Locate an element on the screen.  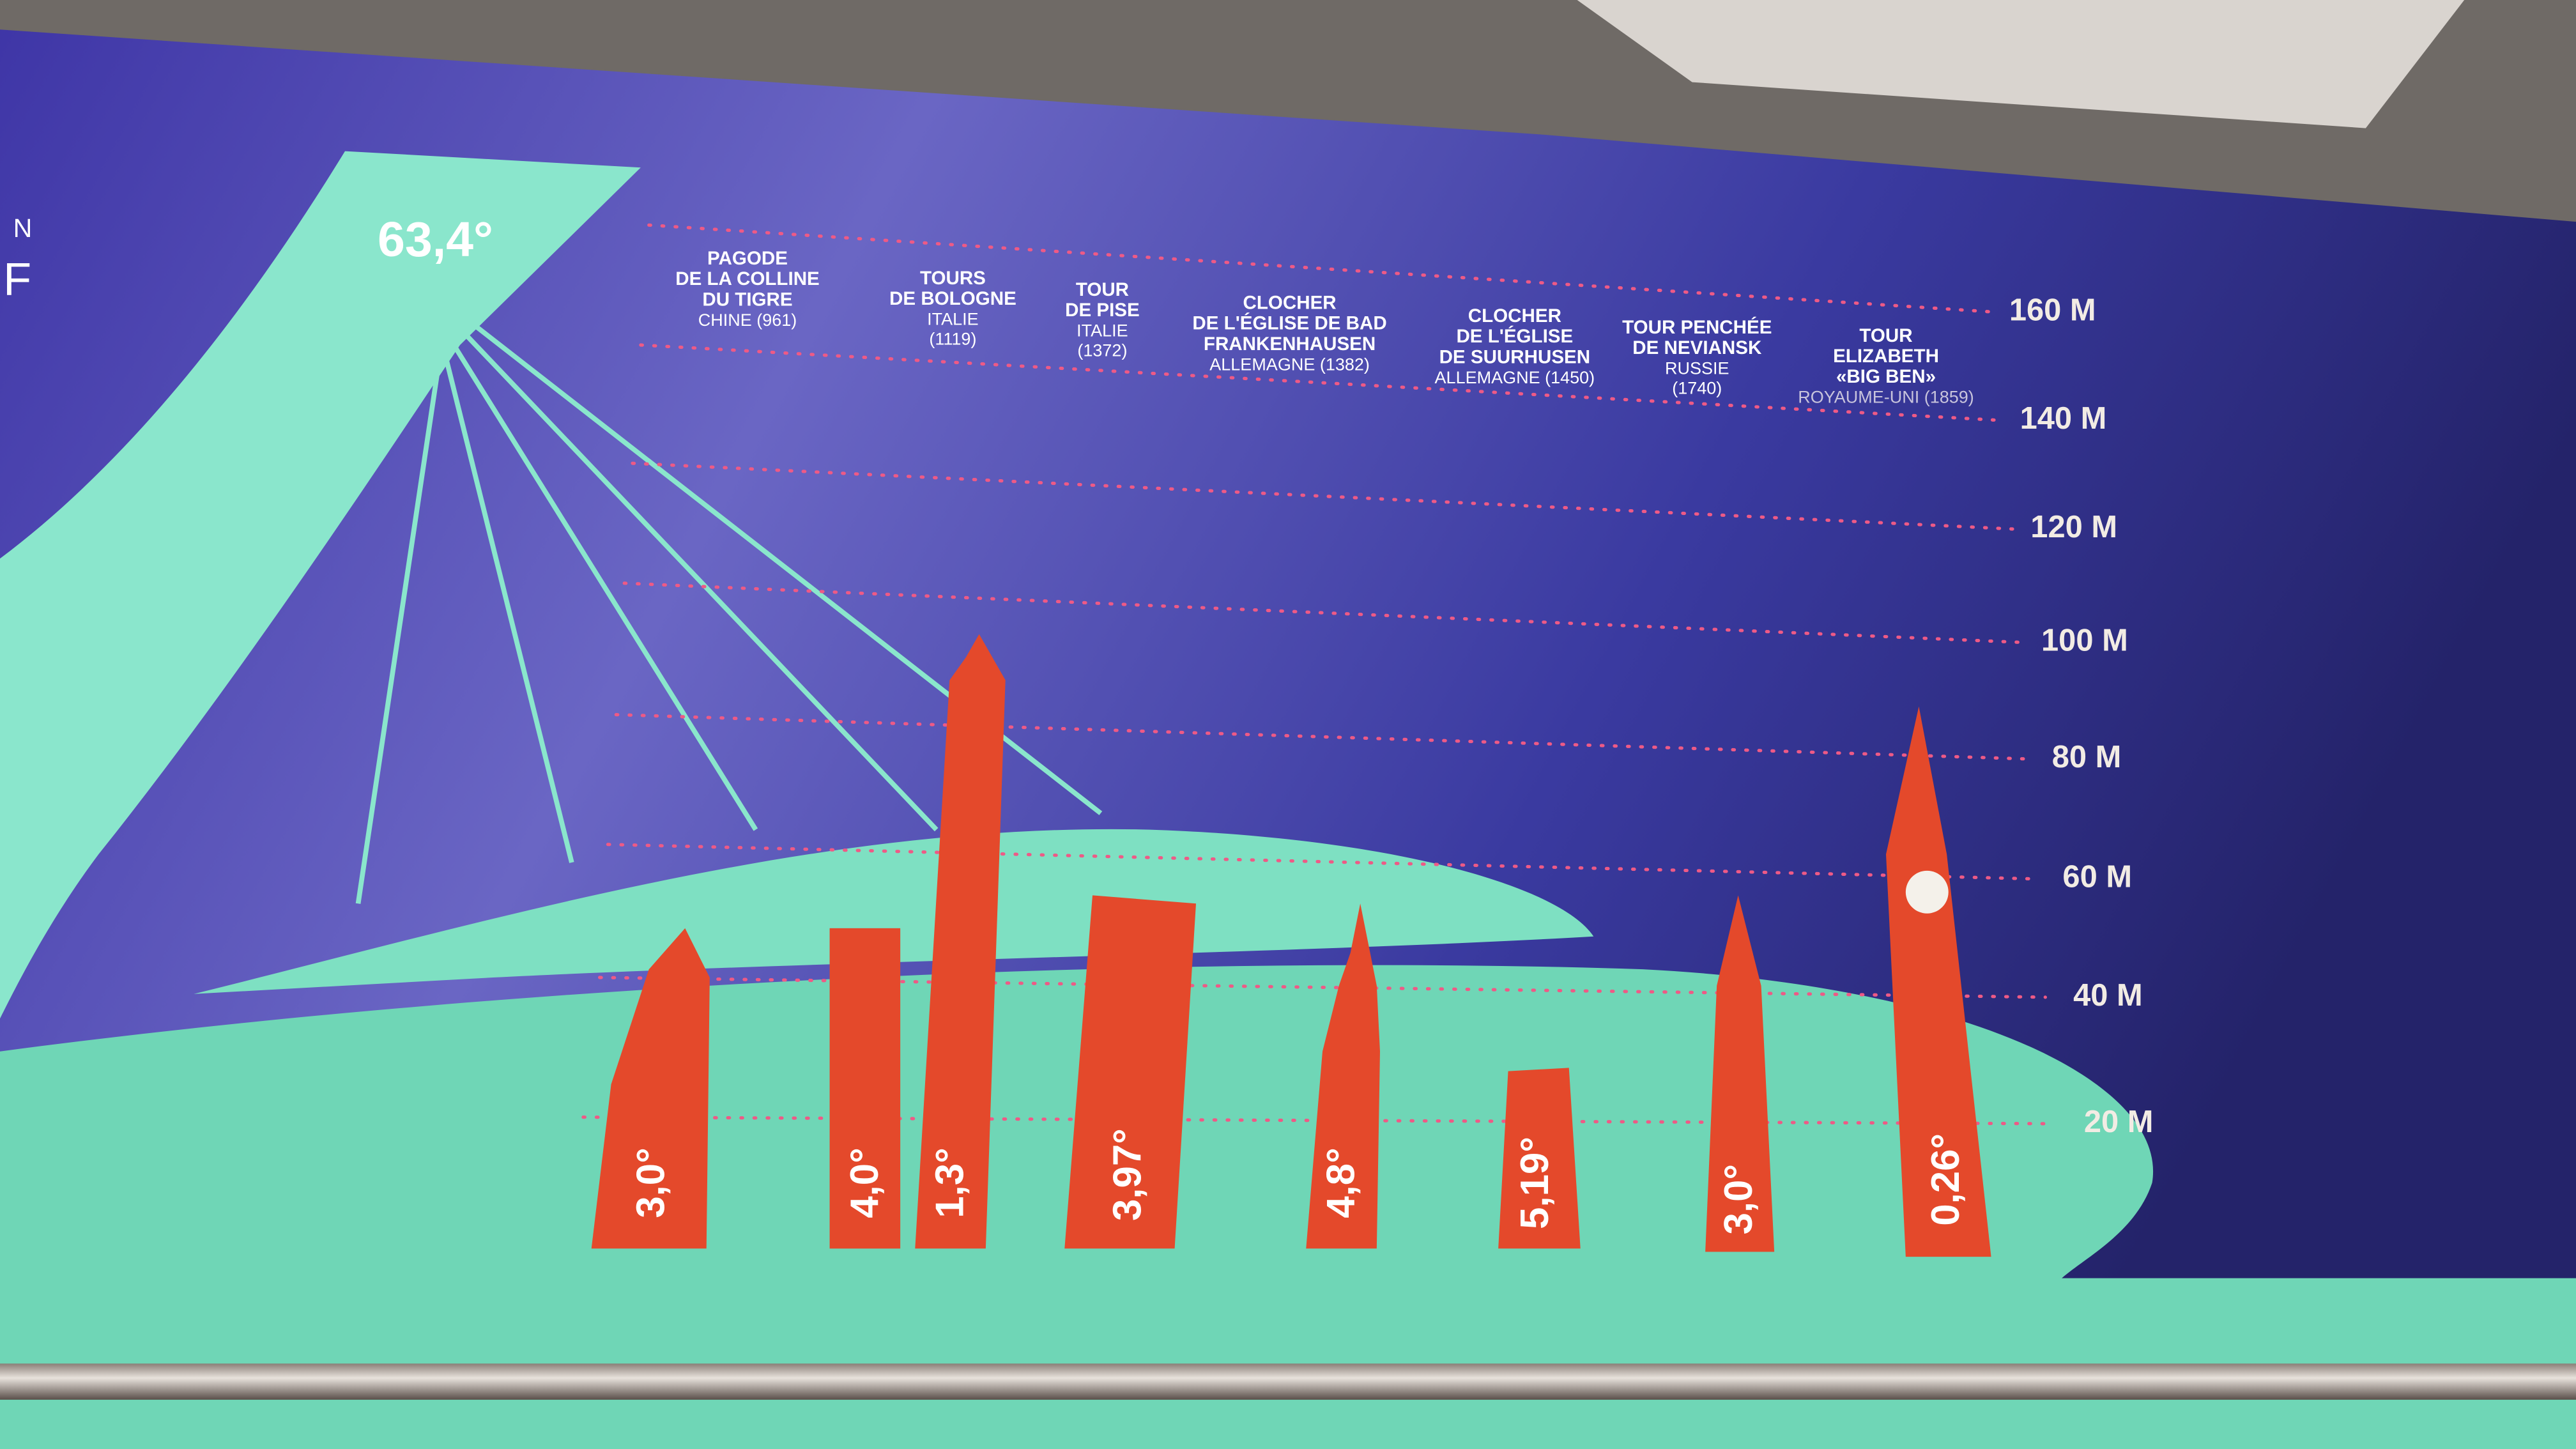
suurhusen-tower is located at coordinates (1539, 1158).